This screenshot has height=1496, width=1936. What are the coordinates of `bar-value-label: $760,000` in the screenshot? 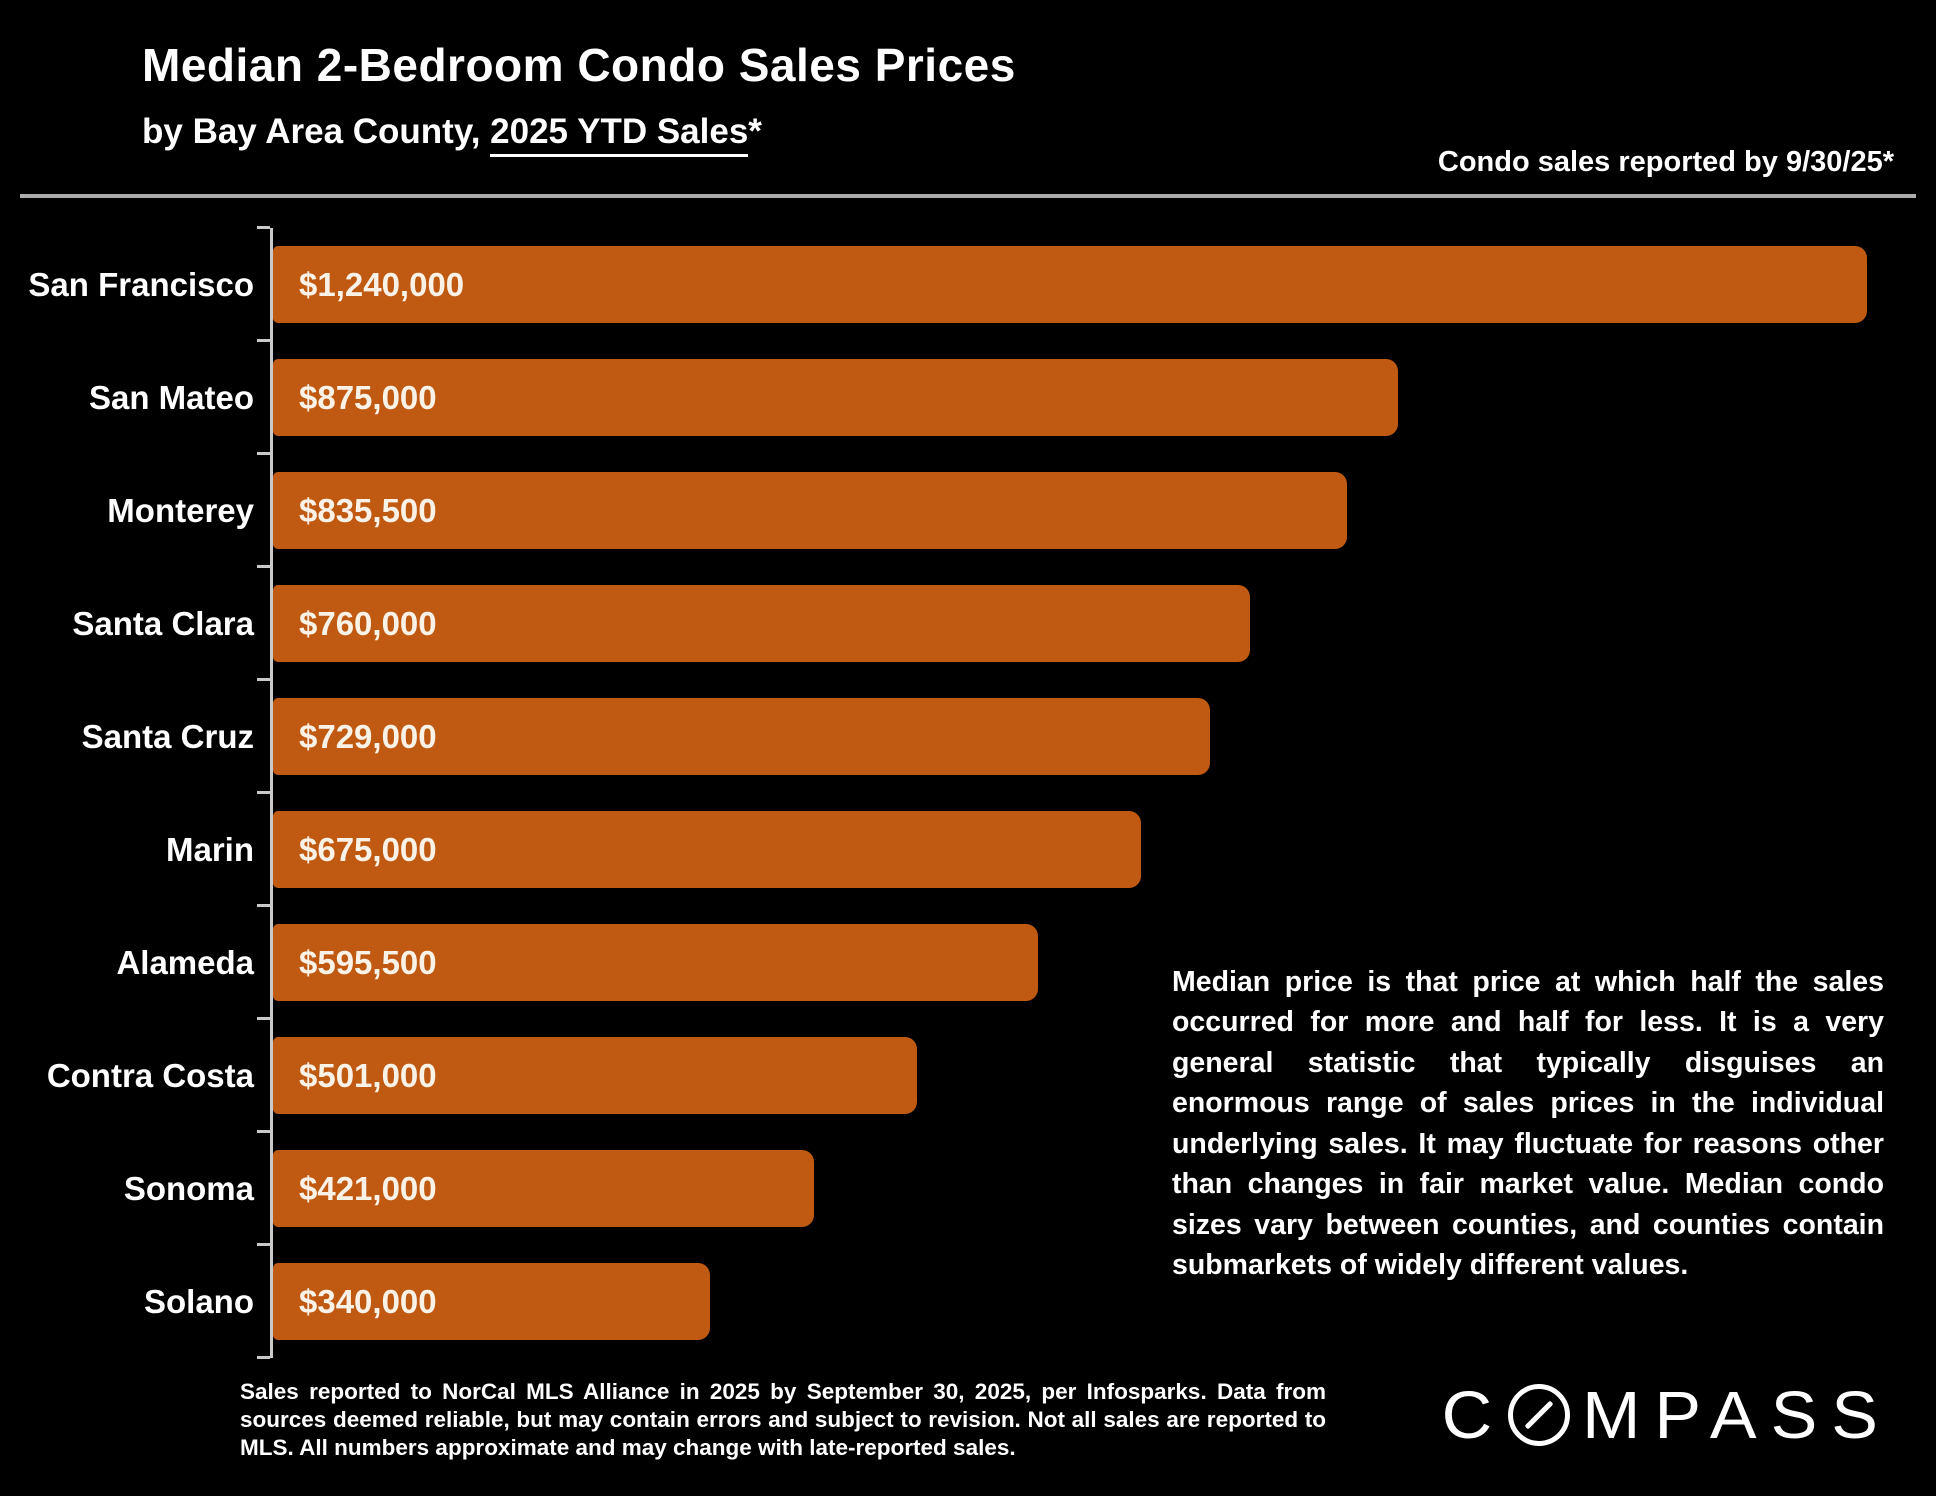 It's located at (368, 623).